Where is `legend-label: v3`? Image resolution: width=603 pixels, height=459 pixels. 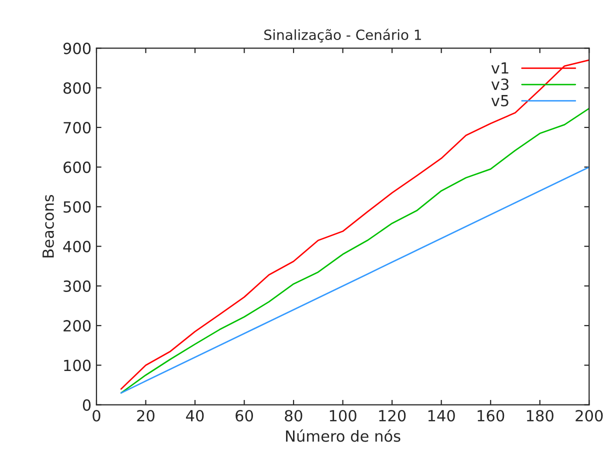 legend-label: v3 is located at coordinates (499, 84).